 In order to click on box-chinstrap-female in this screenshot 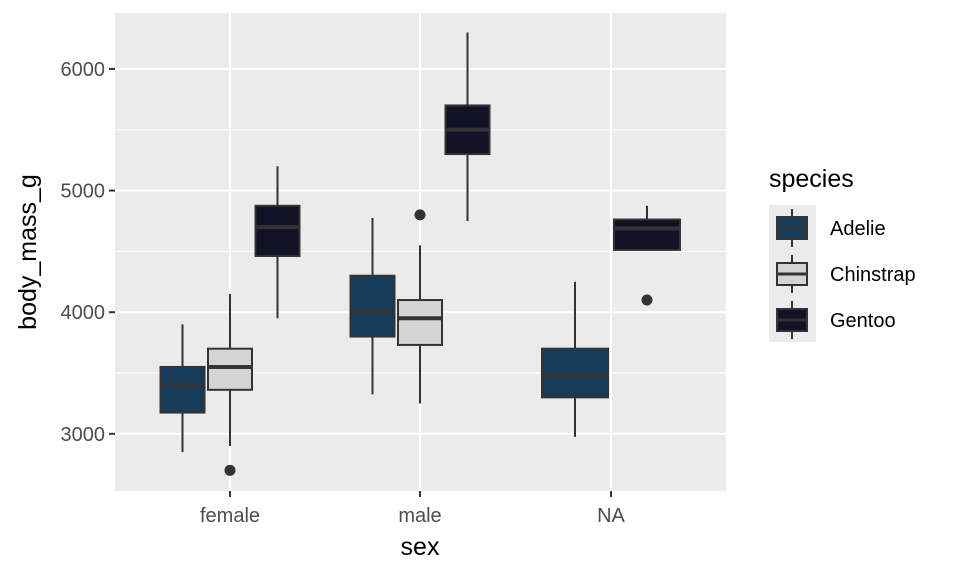, I will do `click(230, 384)`.